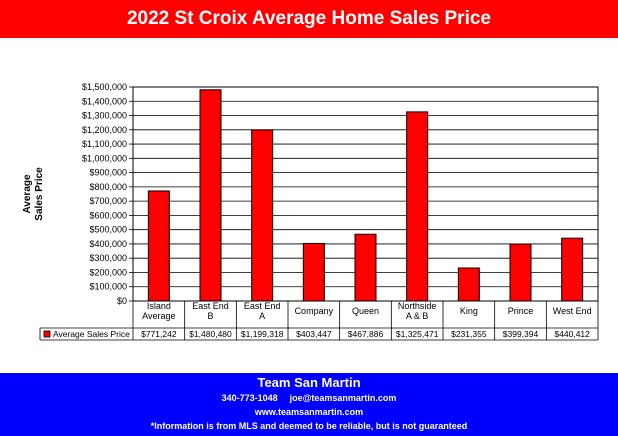 The image size is (618, 436). What do you see at coordinates (572, 311) in the screenshot?
I see `category-label: West End` at bounding box center [572, 311].